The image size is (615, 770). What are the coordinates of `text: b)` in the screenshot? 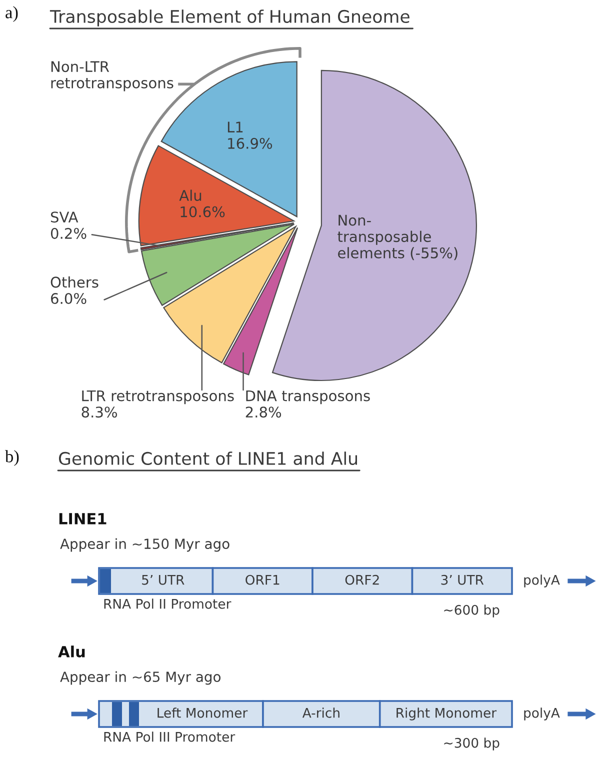 It's located at (12, 458).